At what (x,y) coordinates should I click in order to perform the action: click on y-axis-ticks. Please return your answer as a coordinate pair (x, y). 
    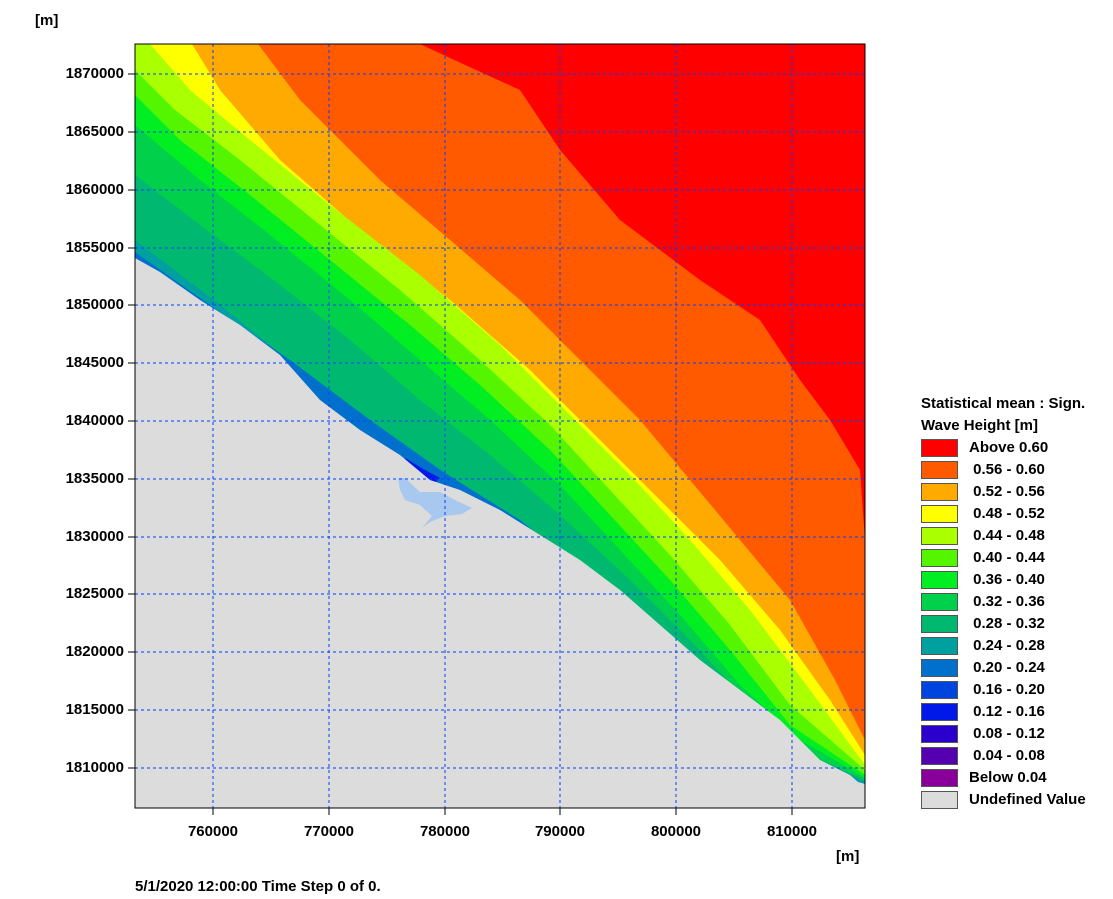
    Looking at the image, I should click on (131, 421).